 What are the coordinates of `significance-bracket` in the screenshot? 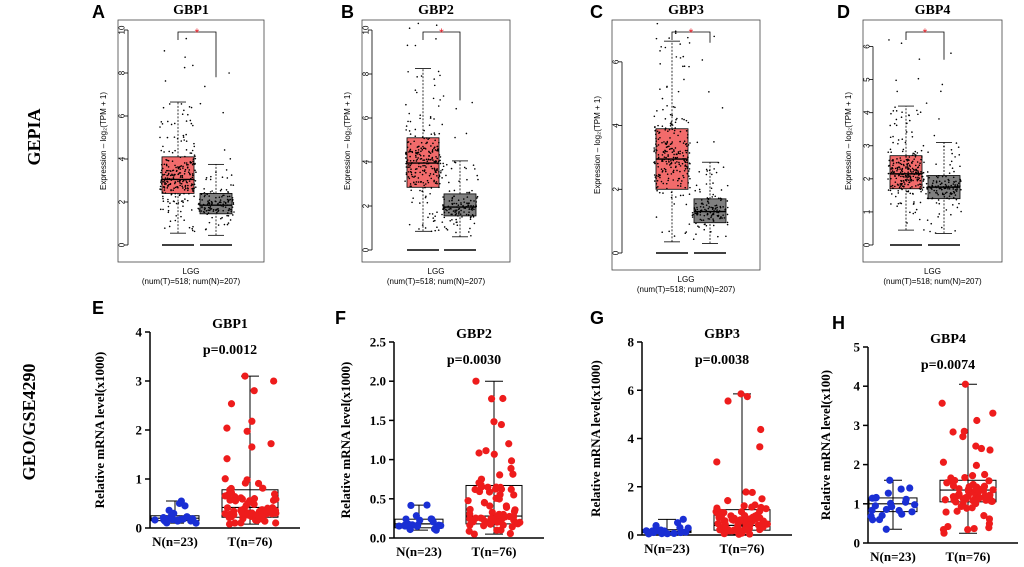 It's located at (197, 54).